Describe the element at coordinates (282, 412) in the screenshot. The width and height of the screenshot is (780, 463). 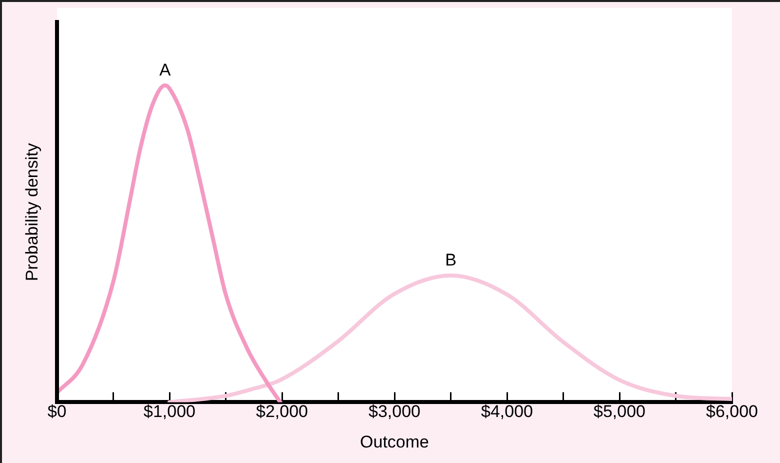
I see `x-tick-label: $2,000` at that location.